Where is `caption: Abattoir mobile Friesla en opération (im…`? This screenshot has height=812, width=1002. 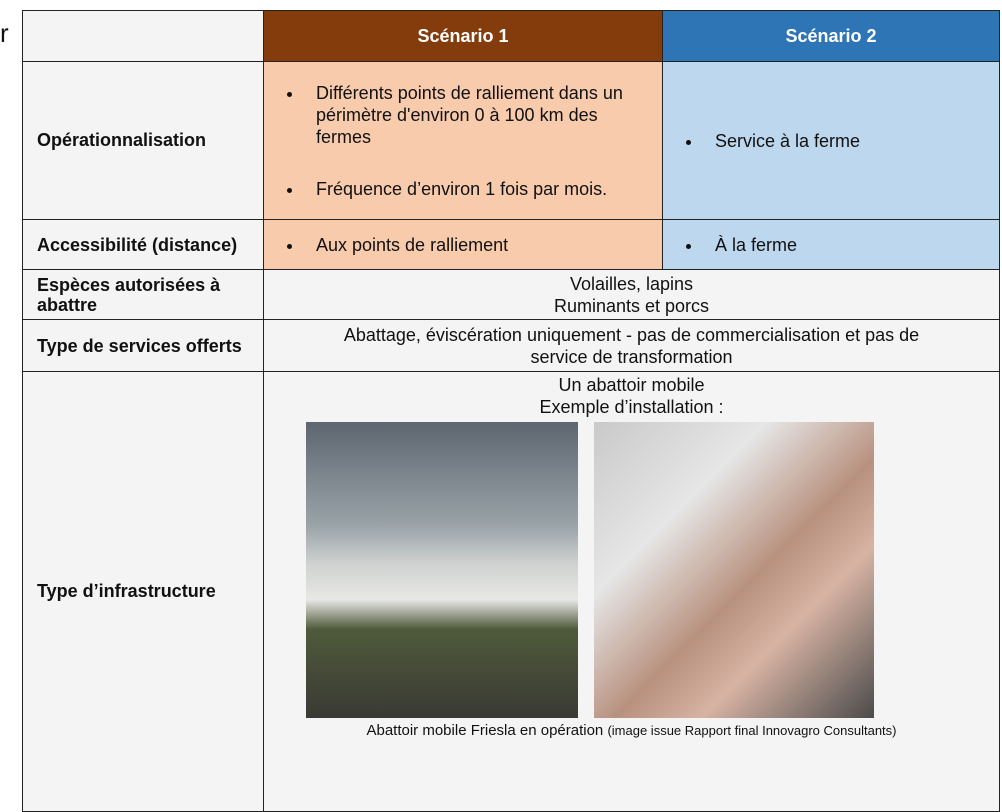
caption: Abattoir mobile Friesla en opération (im… is located at coordinates (631, 731).